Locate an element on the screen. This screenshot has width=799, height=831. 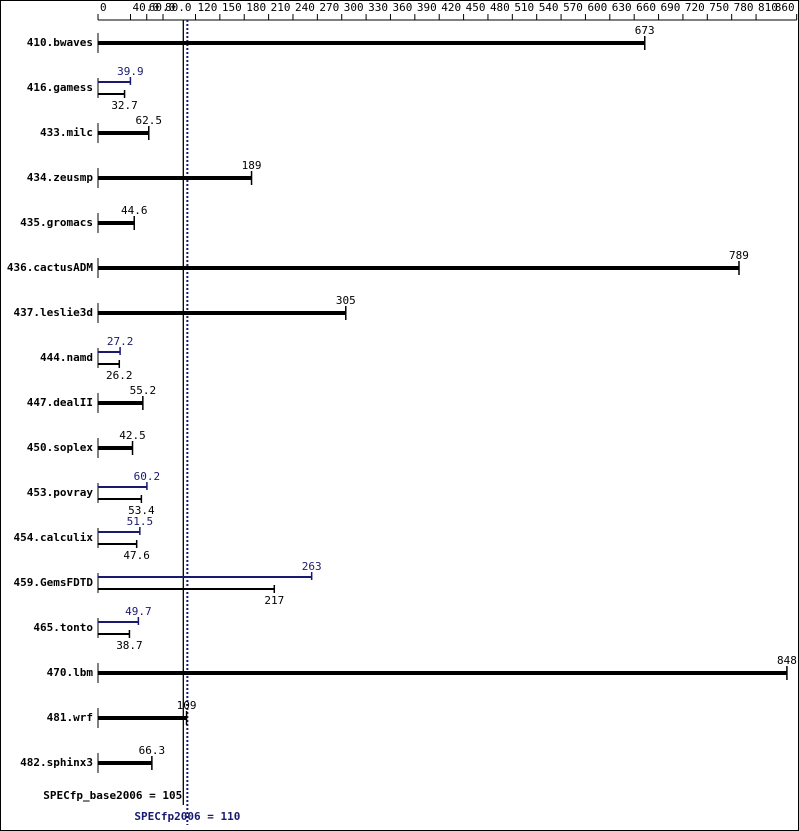
x-tick-label: 210 is located at coordinates (281, 7).